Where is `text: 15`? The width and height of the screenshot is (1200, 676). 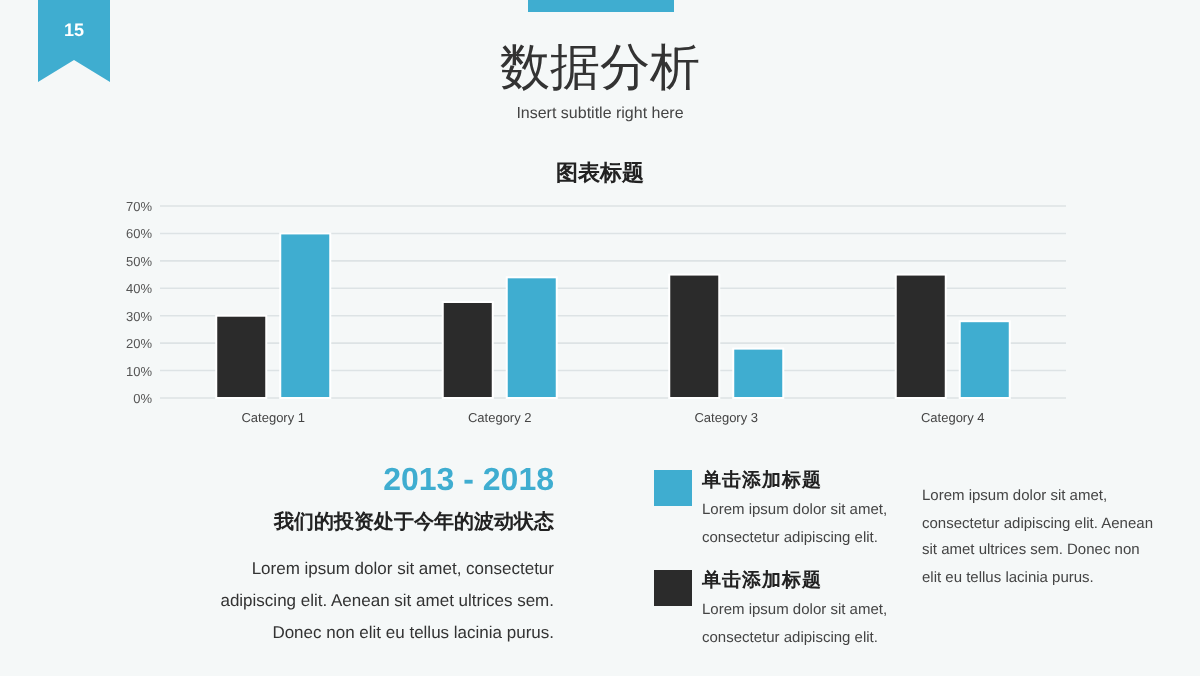 text: 15 is located at coordinates (74, 30).